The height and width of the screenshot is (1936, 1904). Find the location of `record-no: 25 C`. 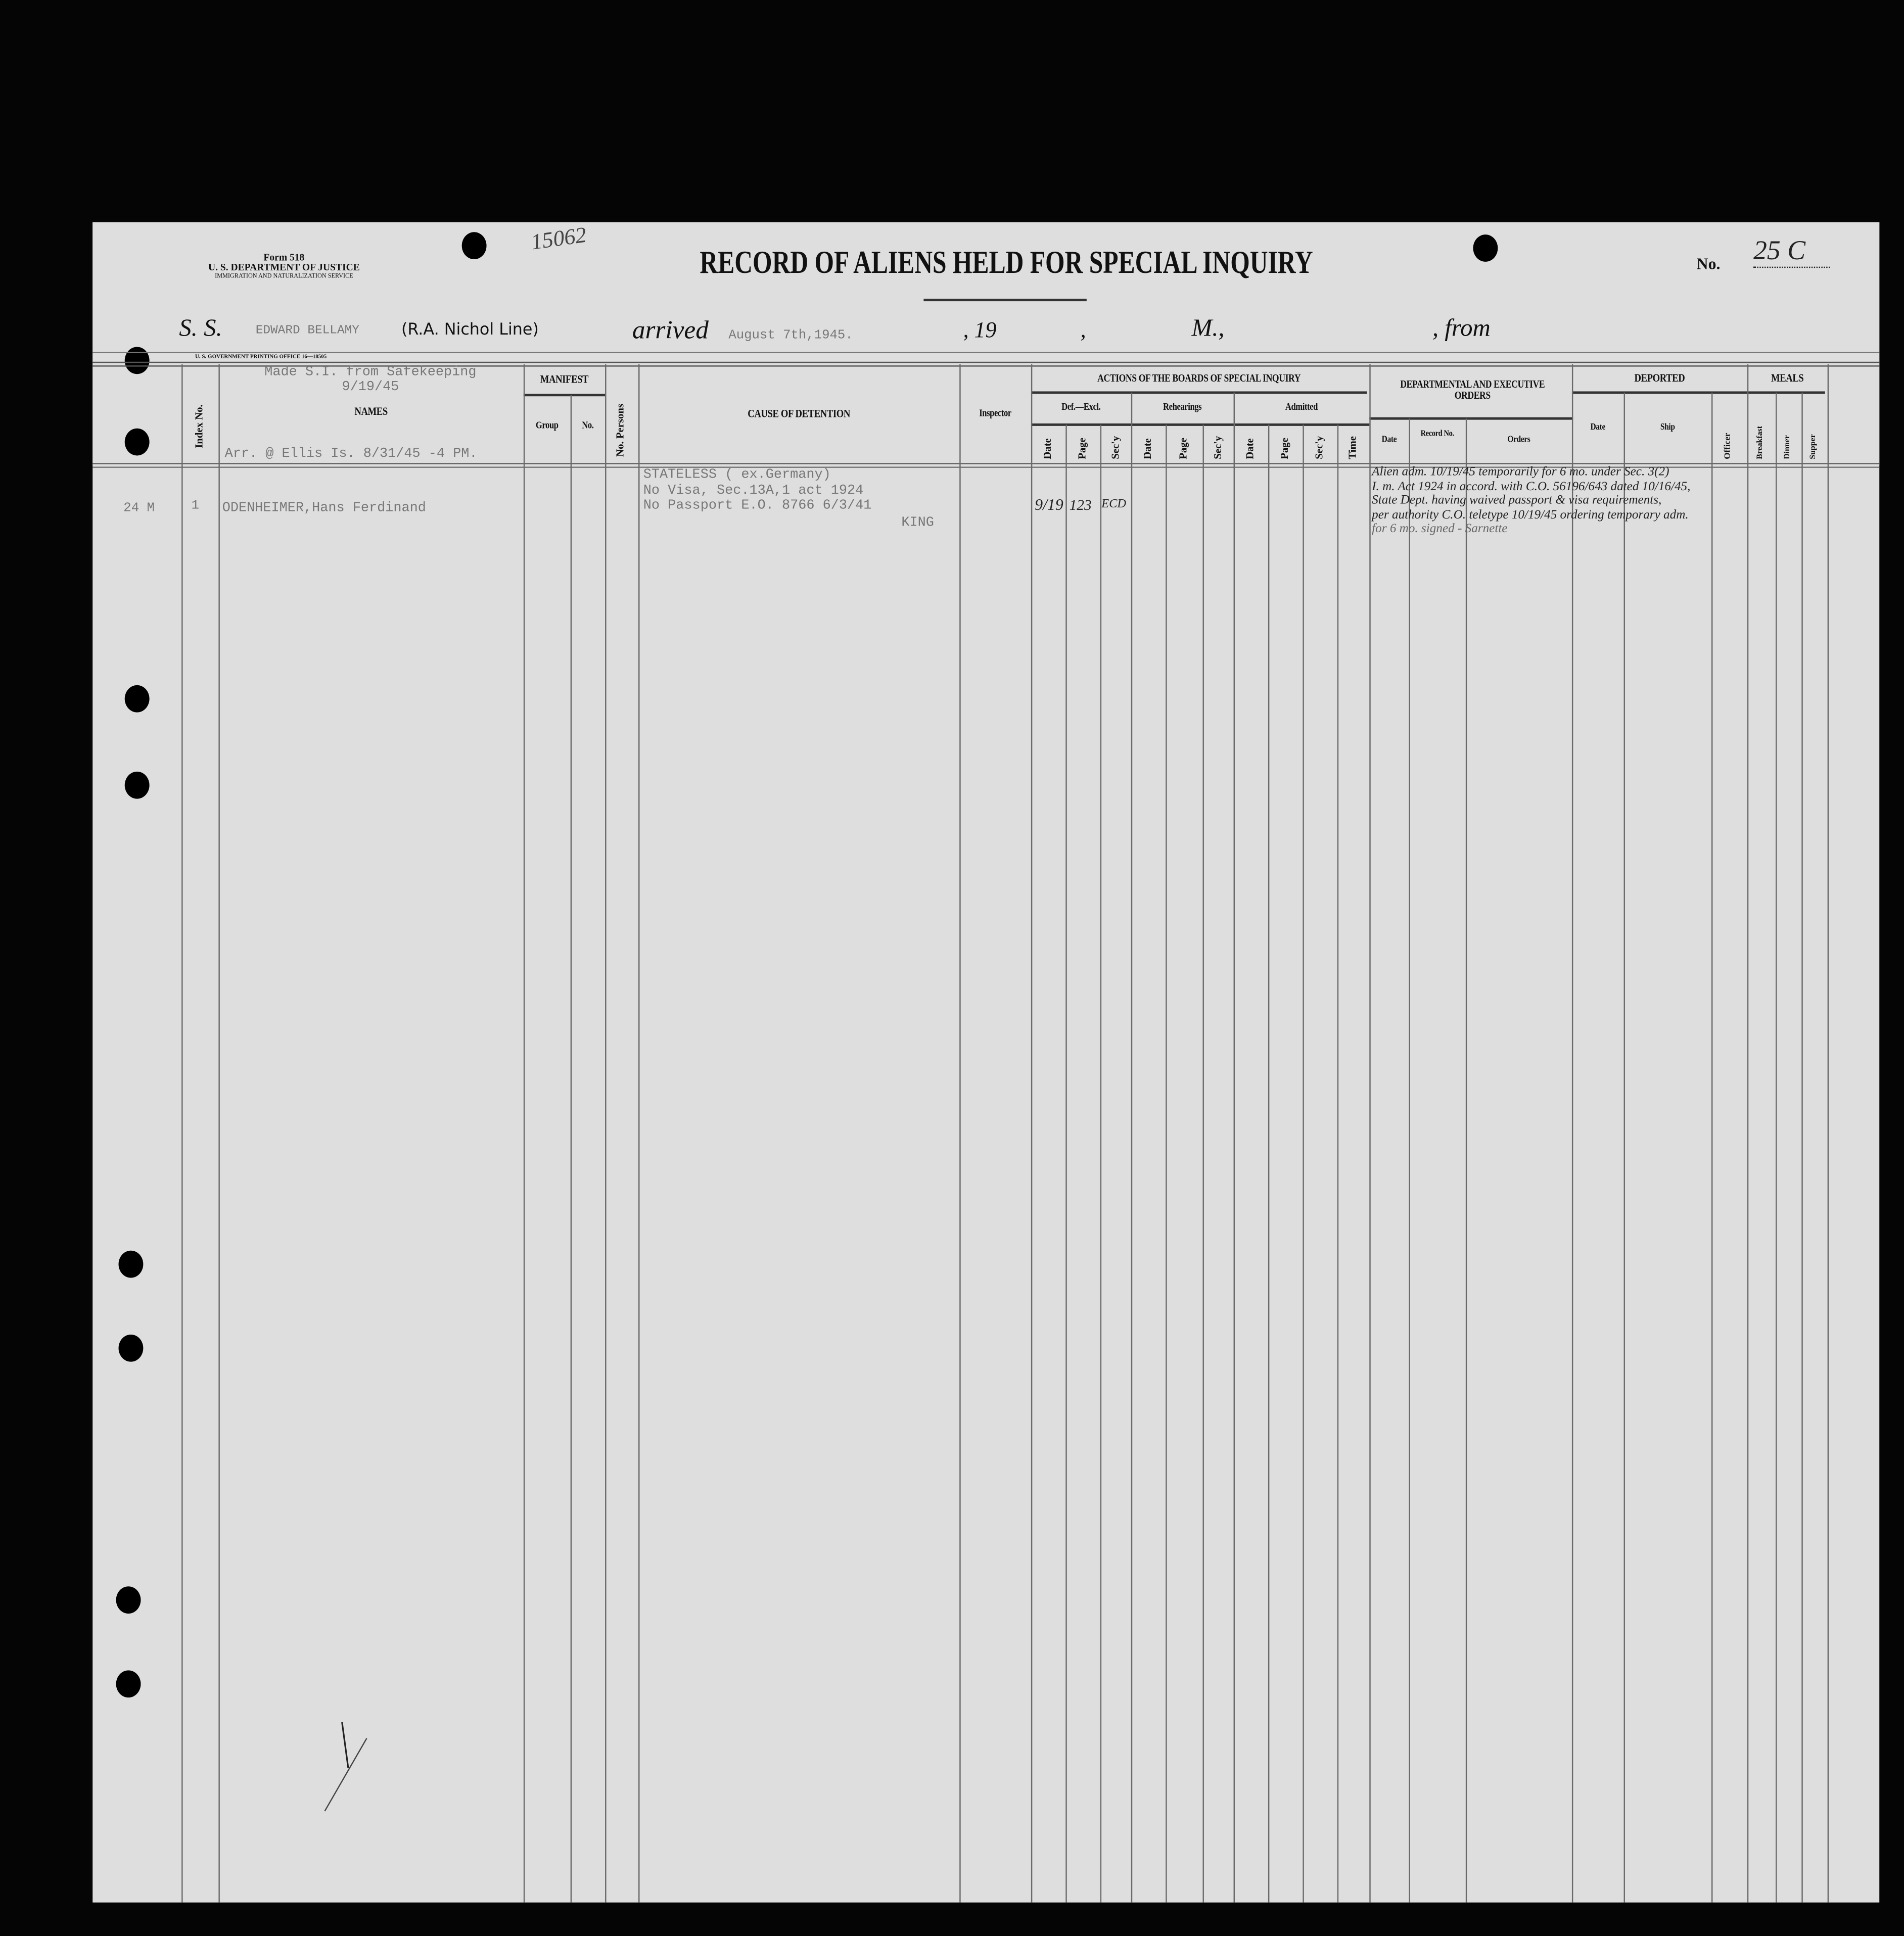

record-no: 25 C is located at coordinates (1791, 251).